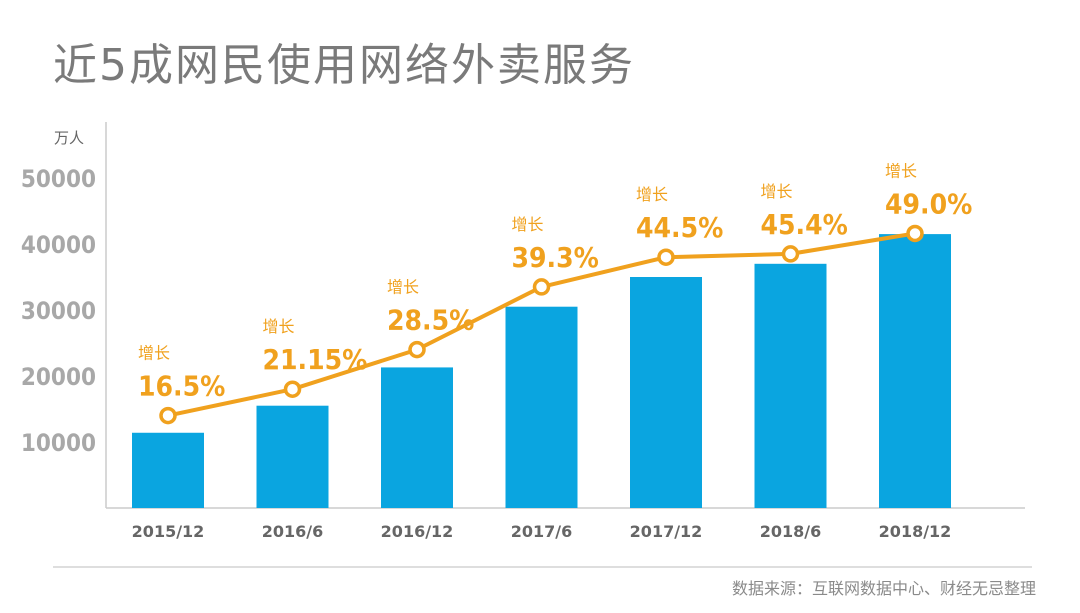 This screenshot has width=1080, height=613. Describe the element at coordinates (883, 588) in the screenshot. I see `source-note: 数据来源：互联网数据中心、财经无忌整理` at that location.